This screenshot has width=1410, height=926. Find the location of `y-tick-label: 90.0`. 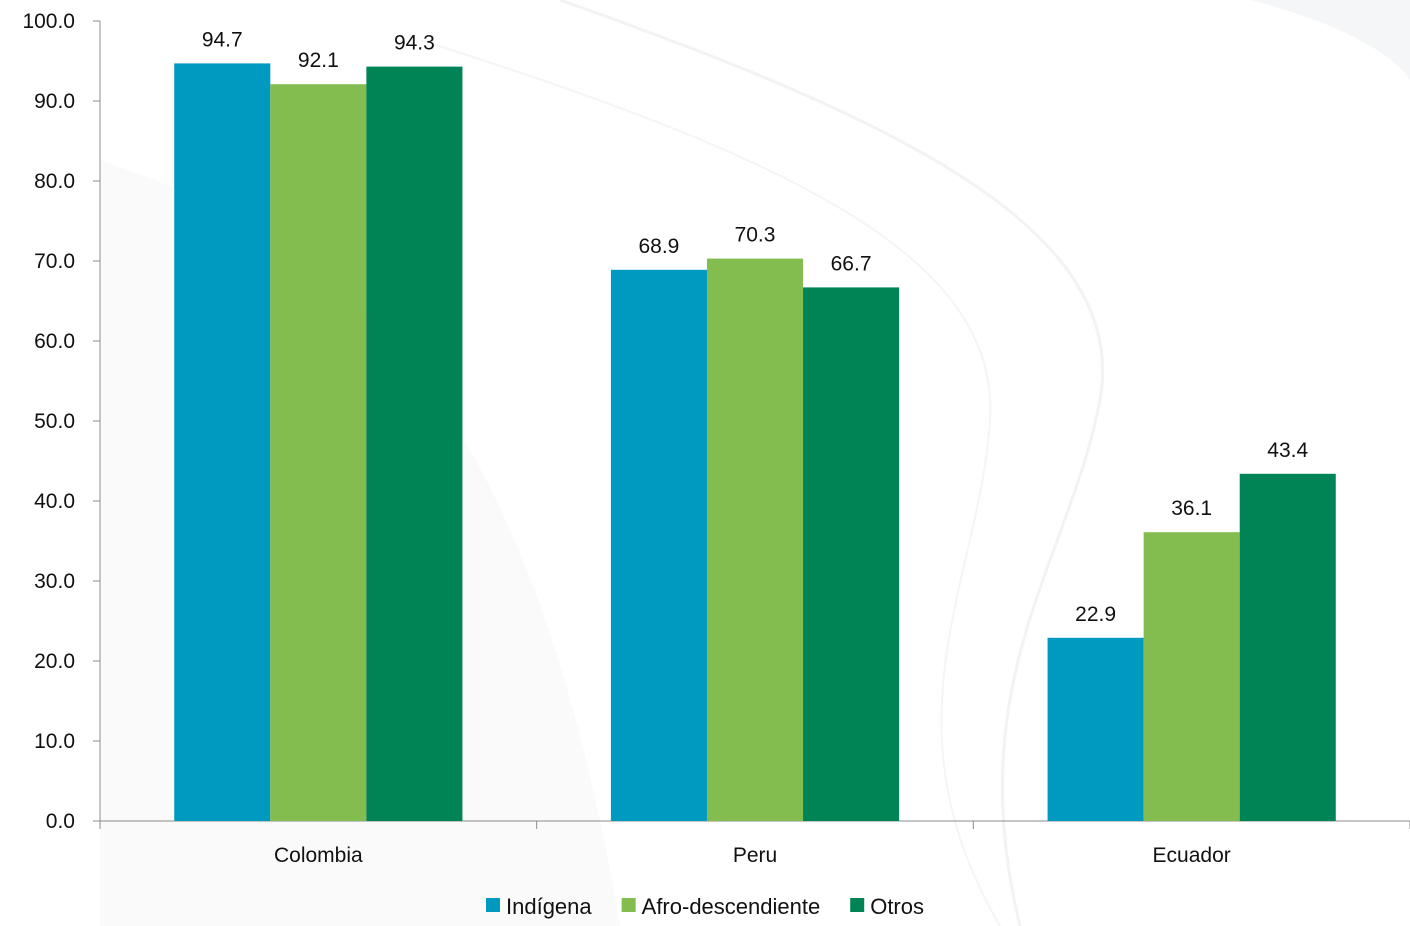

y-tick-label: 90.0 is located at coordinates (54, 101).